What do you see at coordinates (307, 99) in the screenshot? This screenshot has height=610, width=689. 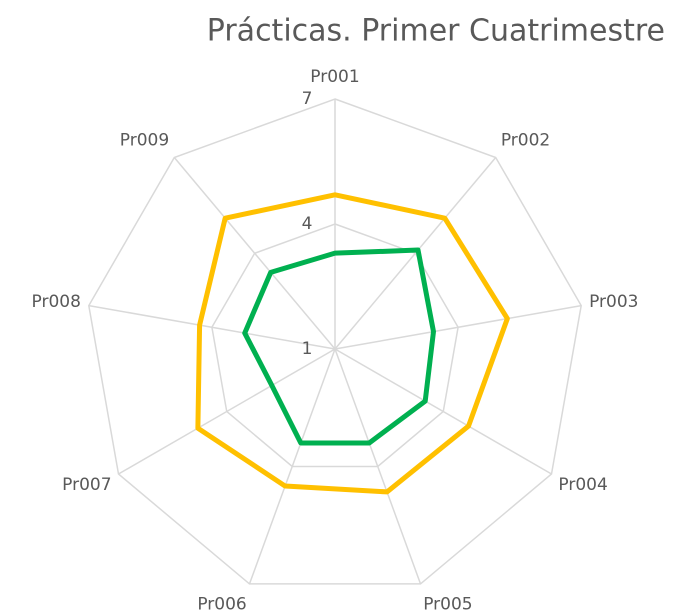 I see `r-tick-label: 7` at bounding box center [307, 99].